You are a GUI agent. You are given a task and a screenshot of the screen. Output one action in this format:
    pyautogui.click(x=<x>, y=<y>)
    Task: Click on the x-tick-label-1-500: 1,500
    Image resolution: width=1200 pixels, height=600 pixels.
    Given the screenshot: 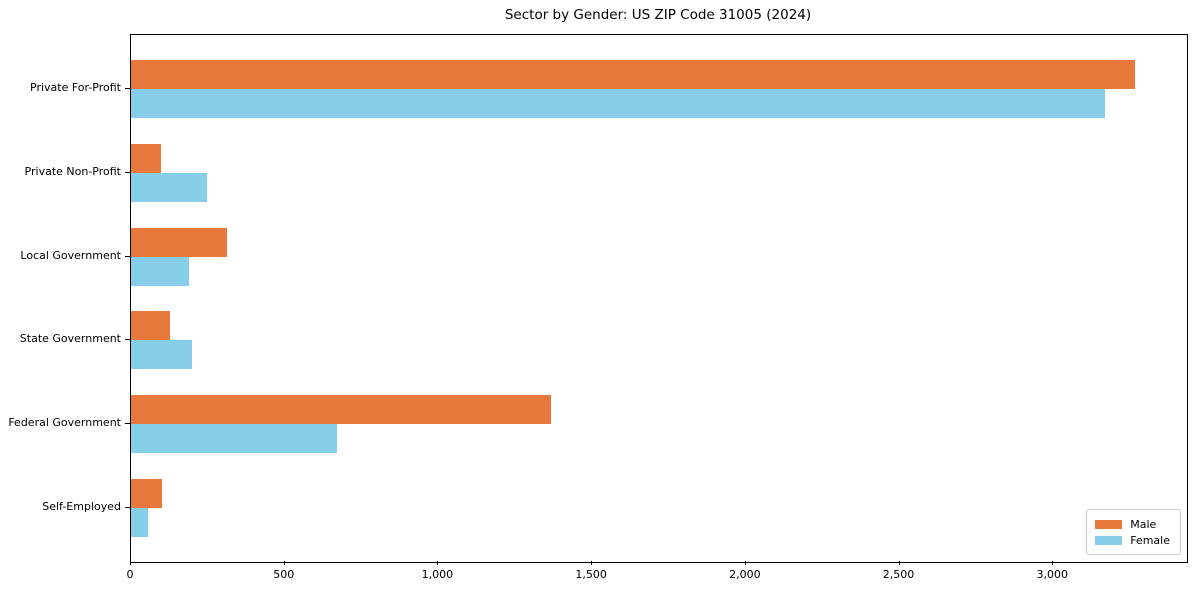 What is the action you would take?
    pyautogui.click(x=591, y=574)
    